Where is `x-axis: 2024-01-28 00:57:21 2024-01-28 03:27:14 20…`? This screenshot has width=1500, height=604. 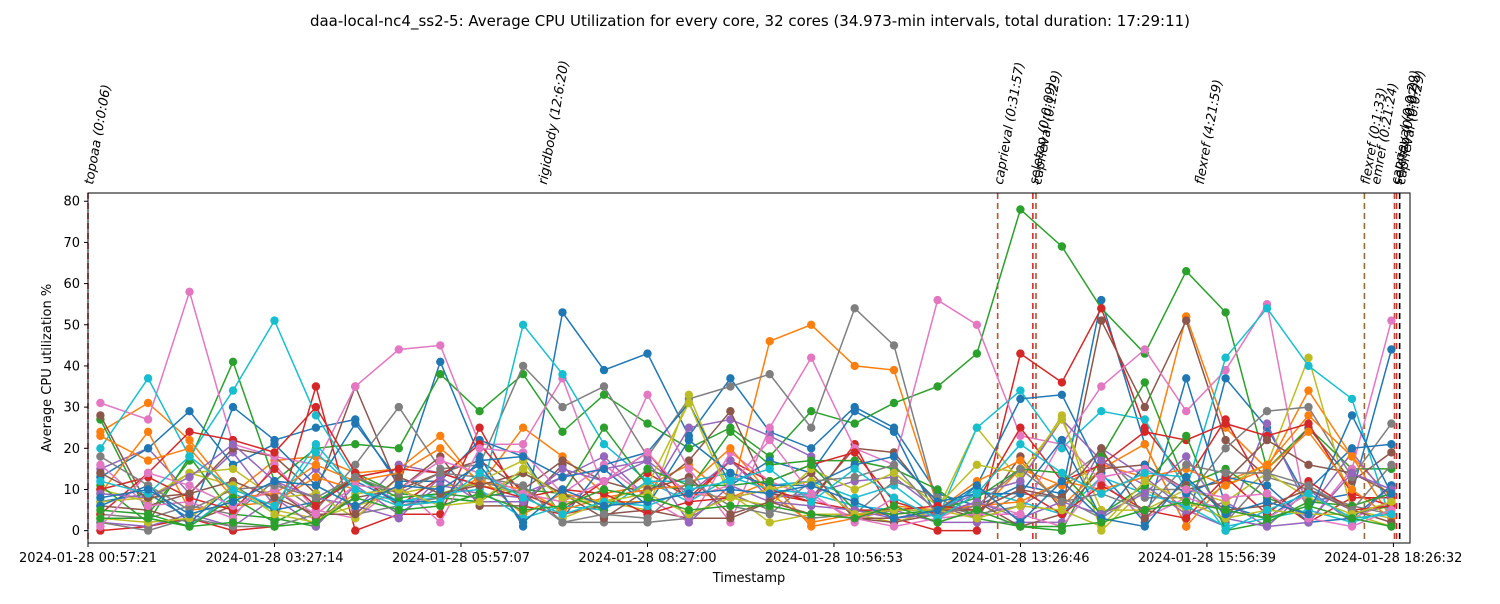 x-axis: 2024-01-28 00:57:21 2024-01-28 03:27:14 20… is located at coordinates (740, 554).